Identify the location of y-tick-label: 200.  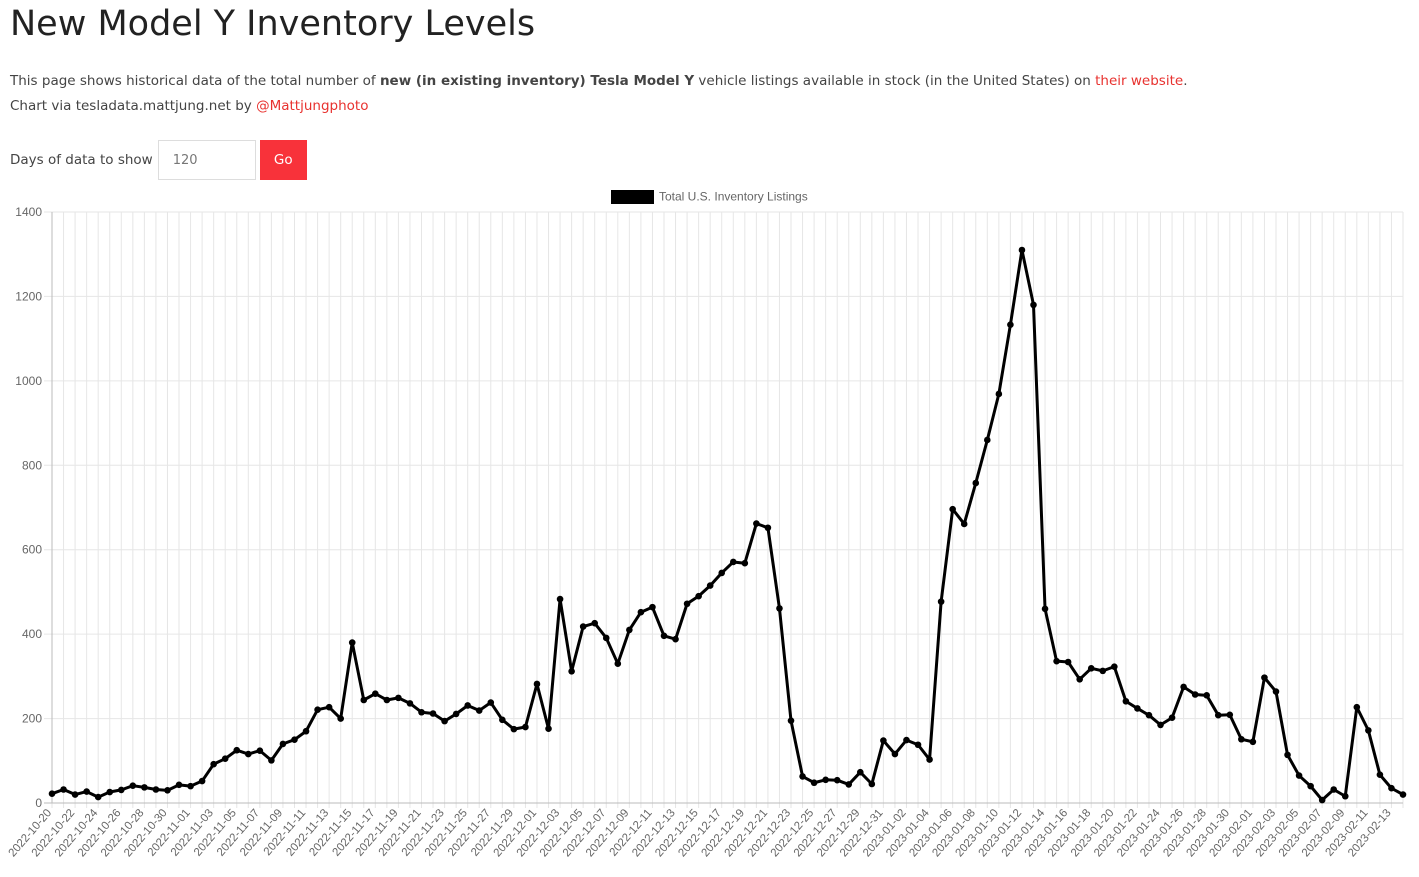
(32, 719).